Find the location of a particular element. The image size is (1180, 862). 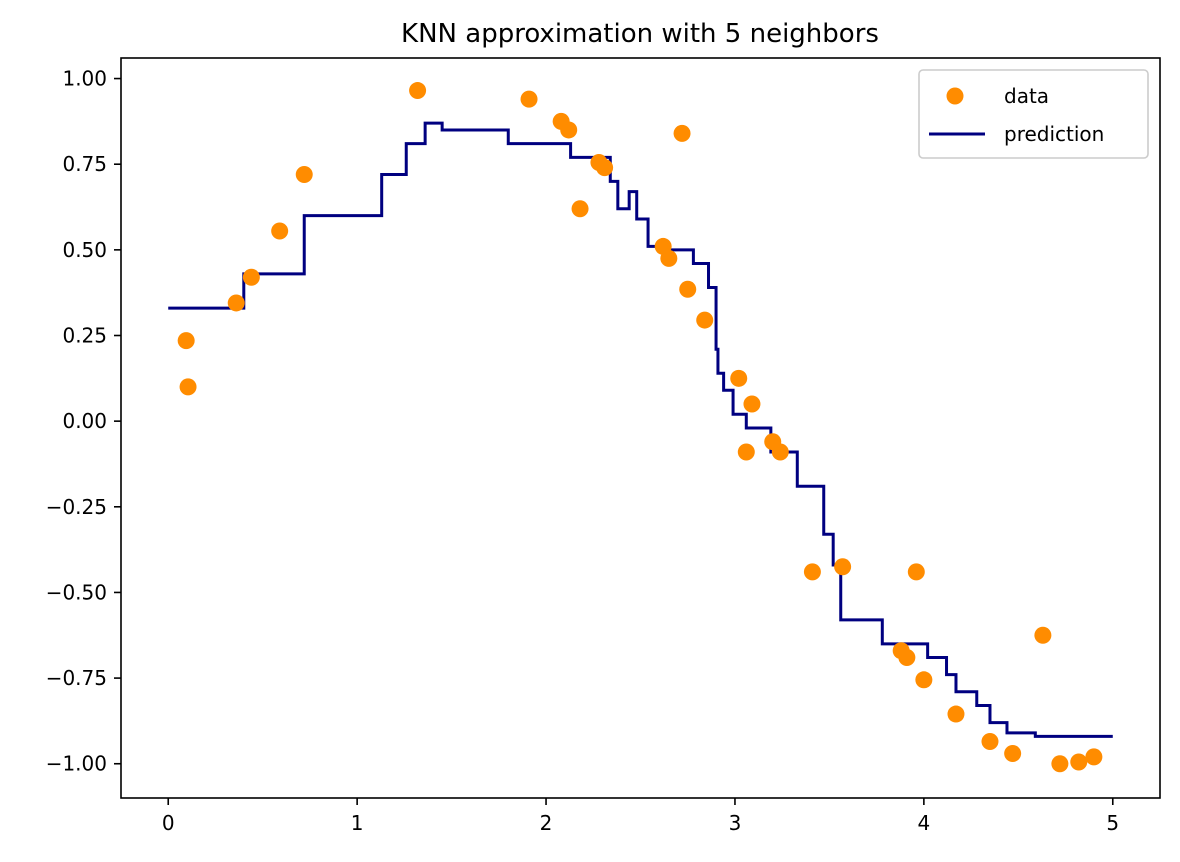

y-tick-label-3: 0.25 is located at coordinates (84, 336).